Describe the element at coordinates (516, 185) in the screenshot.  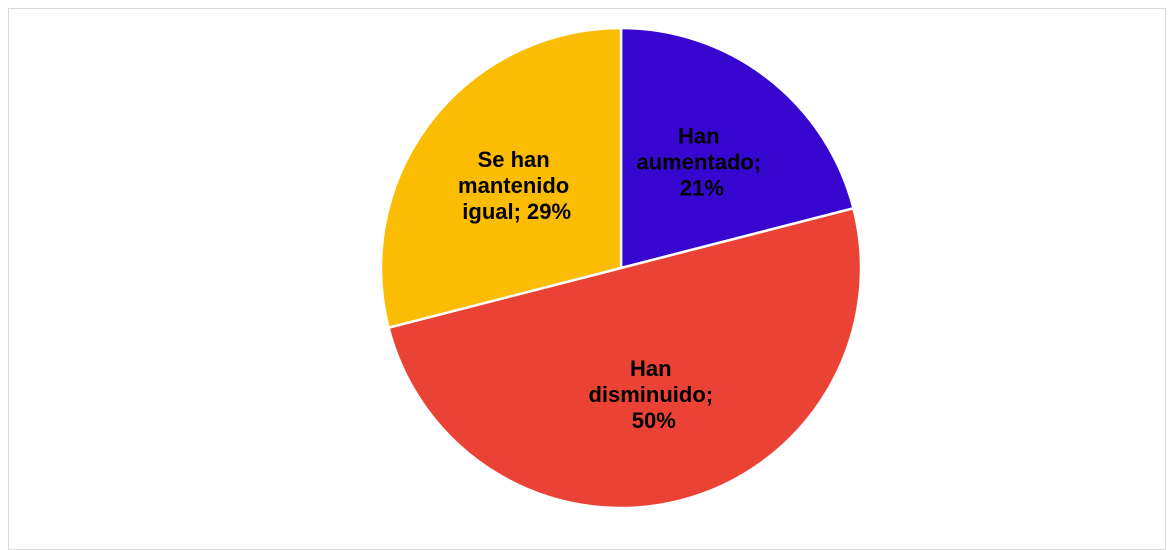
I see `data-label: Se han mantenido igual; 29%` at that location.